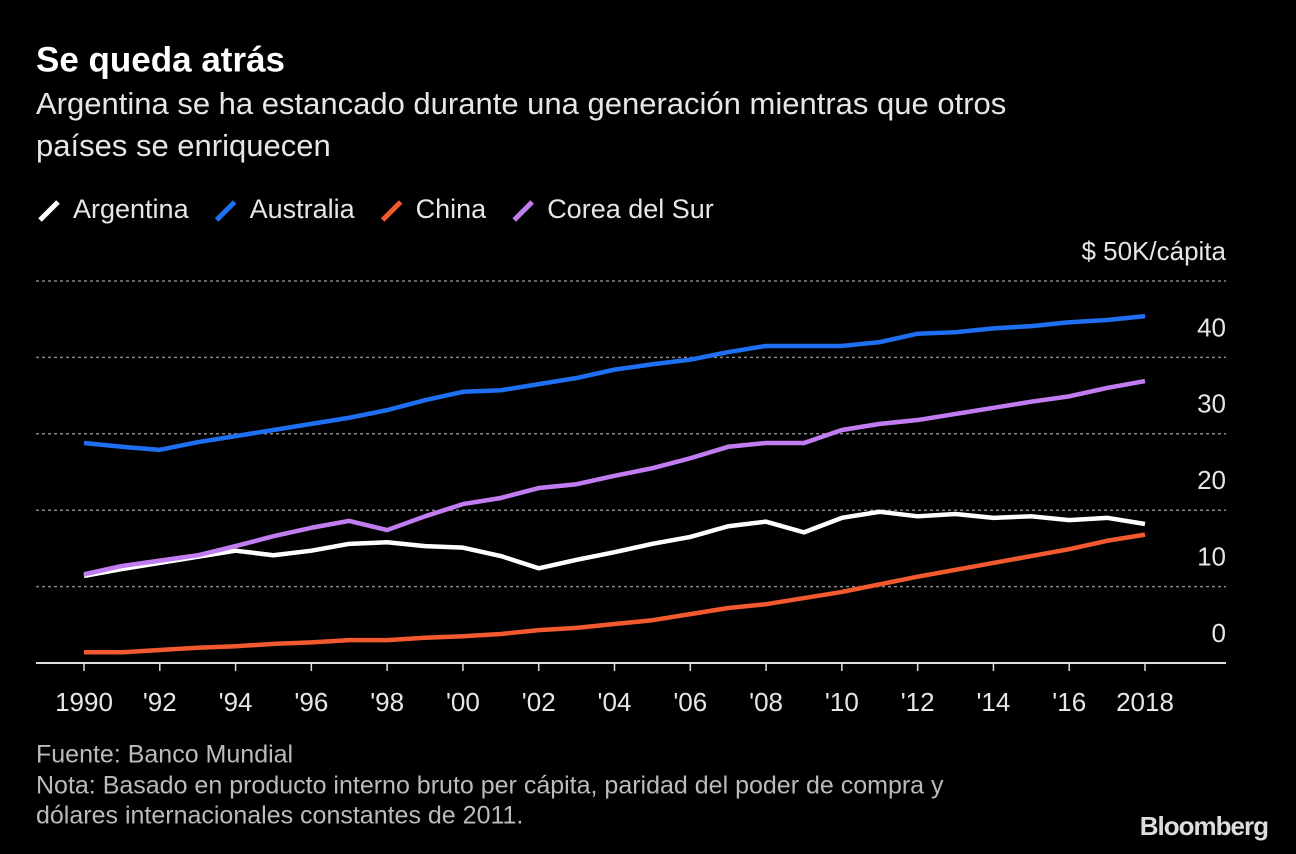 The height and width of the screenshot is (854, 1296). Describe the element at coordinates (690, 702) in the screenshot. I see `x-tick-label: '06` at that location.